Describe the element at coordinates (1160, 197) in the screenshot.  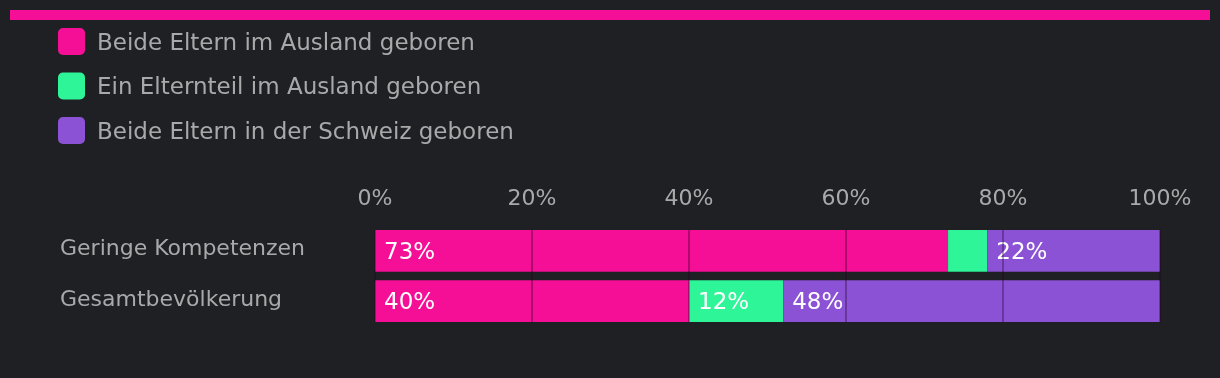
I see `x-tick-label: 100%` at that location.